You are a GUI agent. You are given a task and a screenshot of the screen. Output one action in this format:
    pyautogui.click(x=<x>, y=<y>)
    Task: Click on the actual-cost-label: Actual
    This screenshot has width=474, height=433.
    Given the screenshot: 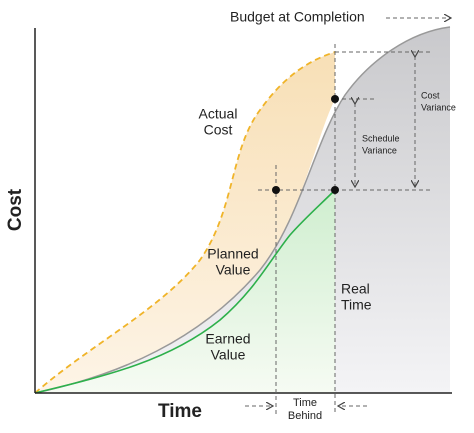 What is the action you would take?
    pyautogui.click(x=218, y=114)
    